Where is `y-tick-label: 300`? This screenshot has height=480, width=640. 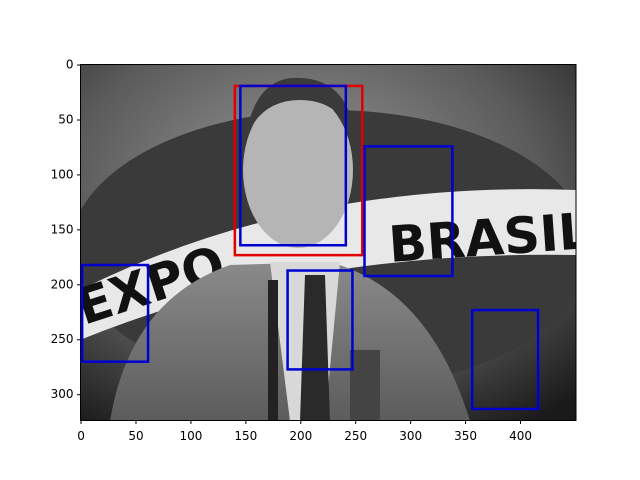
y-tick-label: 300 is located at coordinates (62, 394).